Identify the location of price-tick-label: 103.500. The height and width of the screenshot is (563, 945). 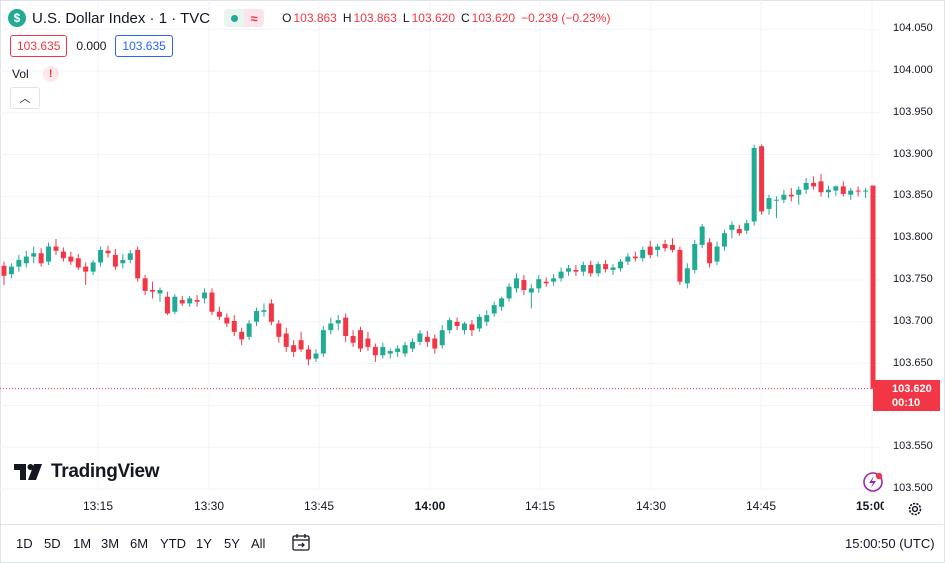
(913, 488).